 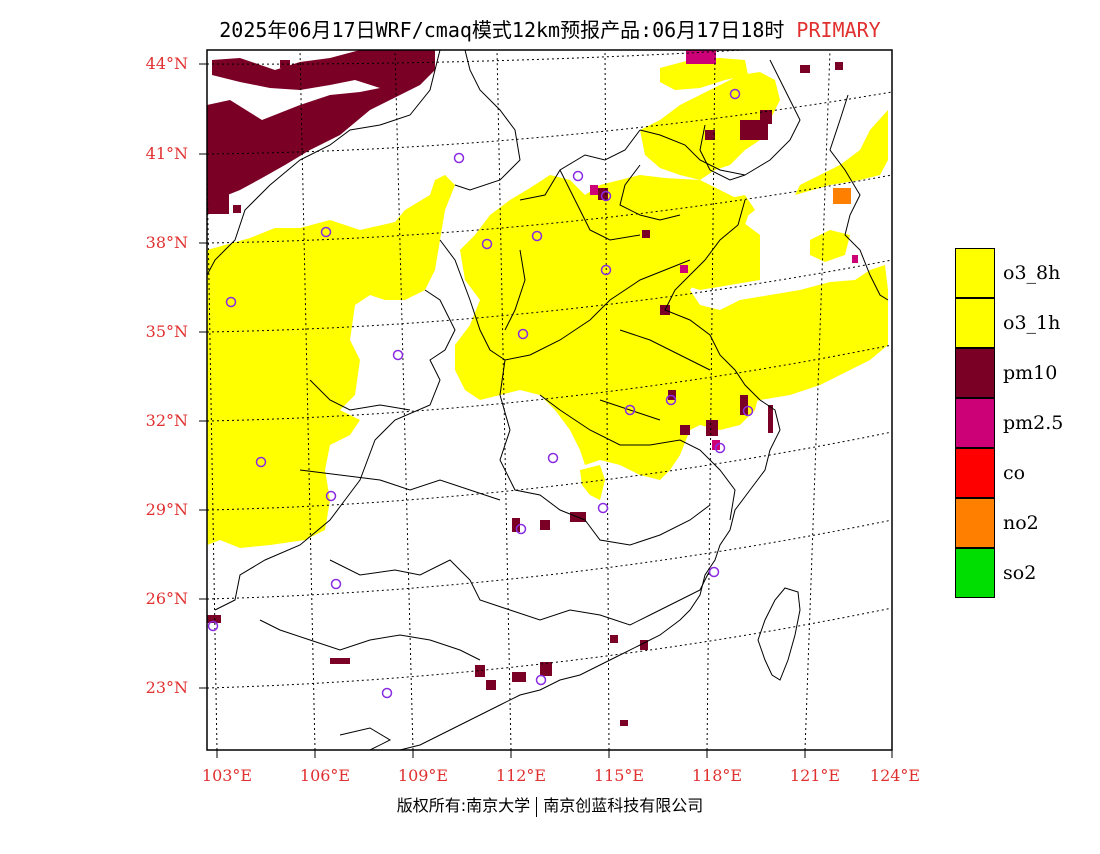 I want to click on lat-label-38: 38°N, so click(x=166, y=242).